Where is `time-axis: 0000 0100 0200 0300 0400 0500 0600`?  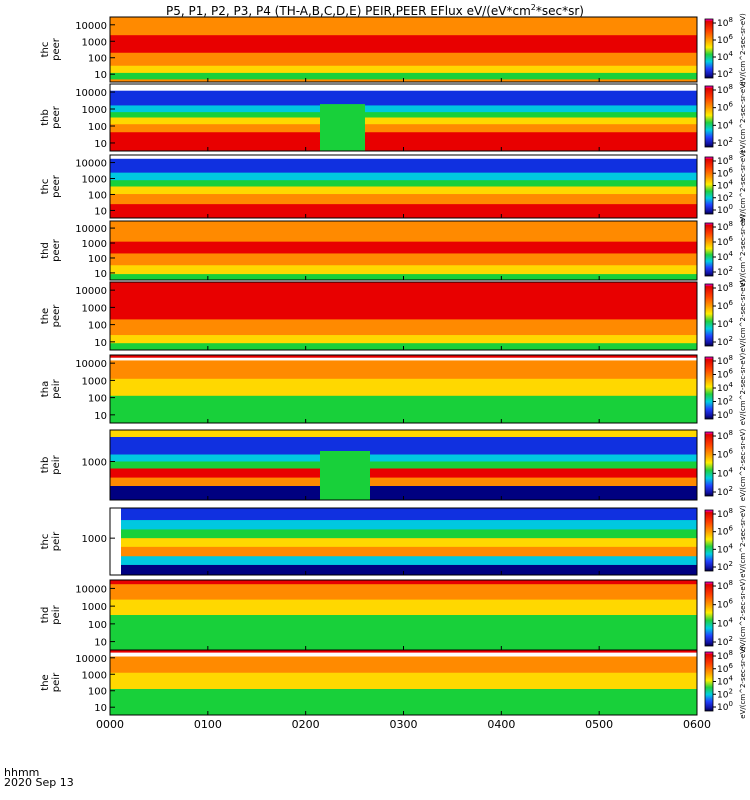 time-axis: 0000 0100 0200 0300 0400 0500 0600 is located at coordinates (403, 724).